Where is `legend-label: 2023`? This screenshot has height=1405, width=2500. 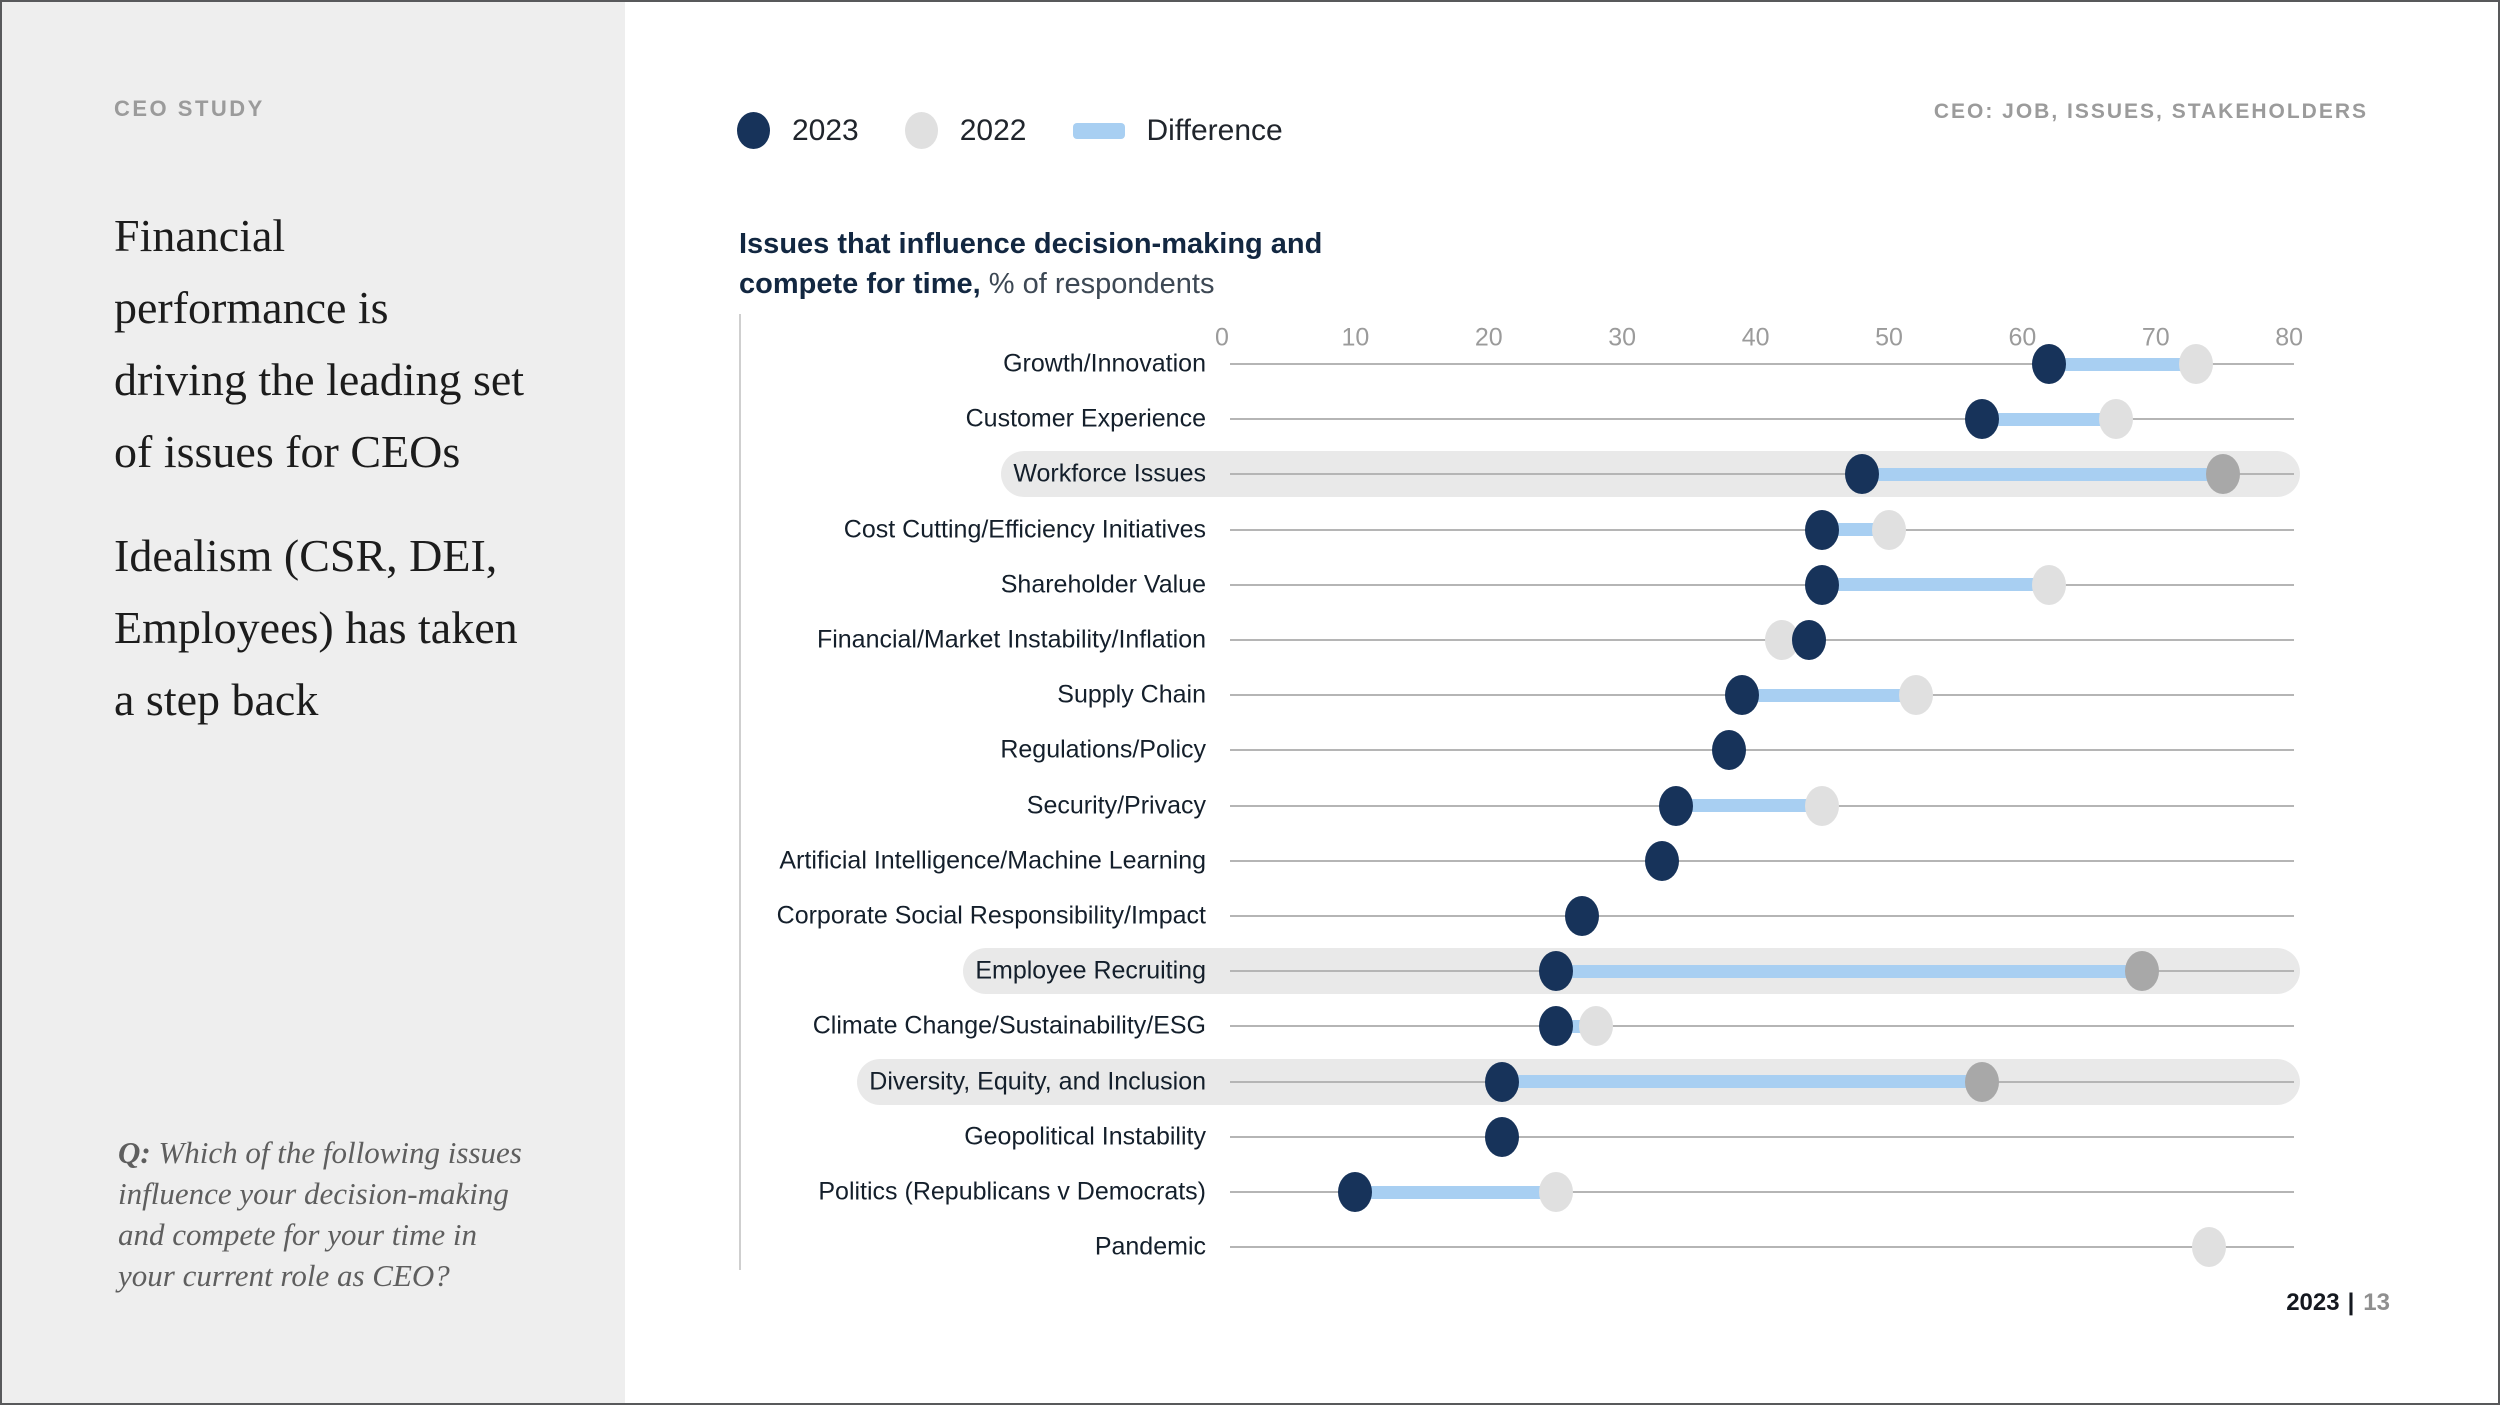 legend-label: 2023 is located at coordinates (825, 130).